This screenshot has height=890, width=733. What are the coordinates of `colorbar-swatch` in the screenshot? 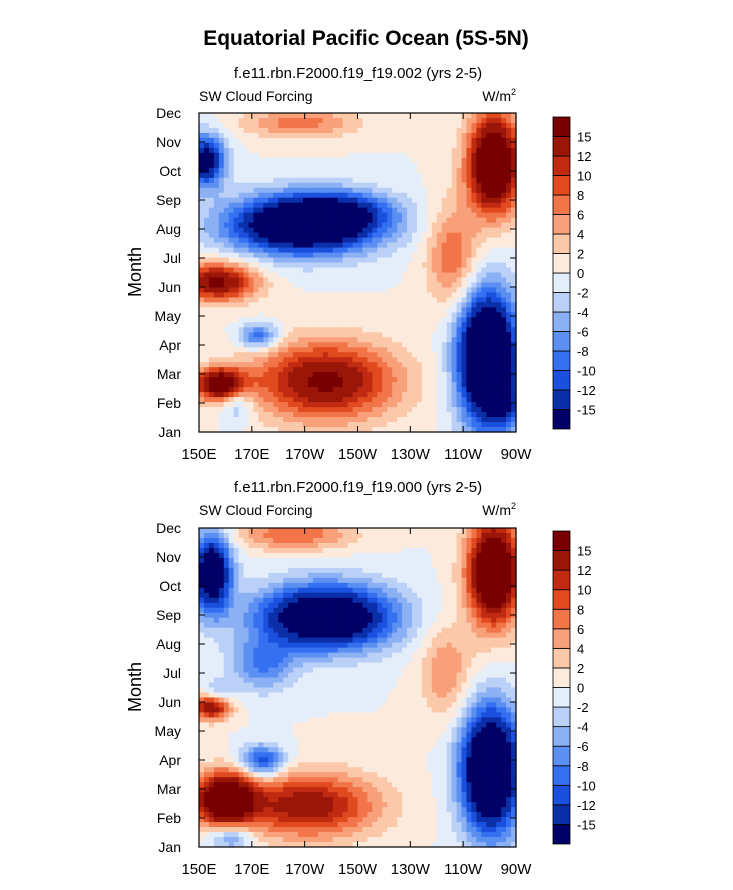 It's located at (561, 302).